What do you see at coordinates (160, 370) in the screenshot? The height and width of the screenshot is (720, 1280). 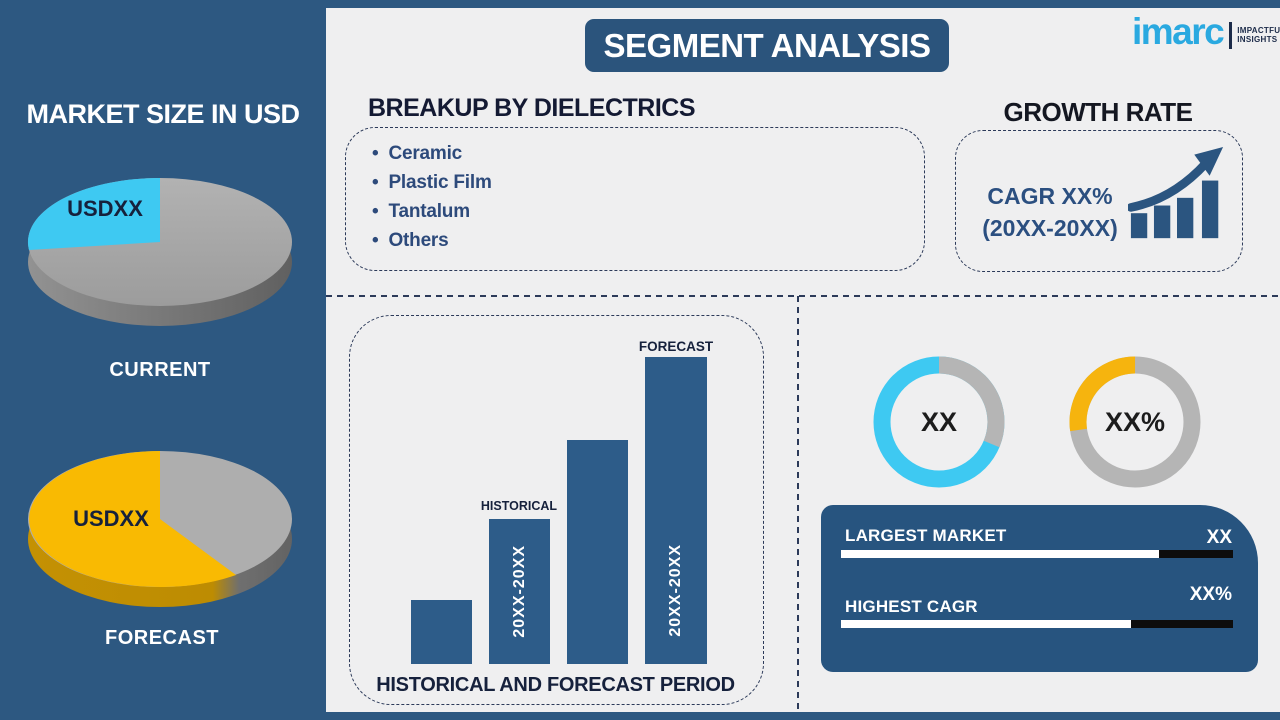 I see `current-caption: CURRENT` at bounding box center [160, 370].